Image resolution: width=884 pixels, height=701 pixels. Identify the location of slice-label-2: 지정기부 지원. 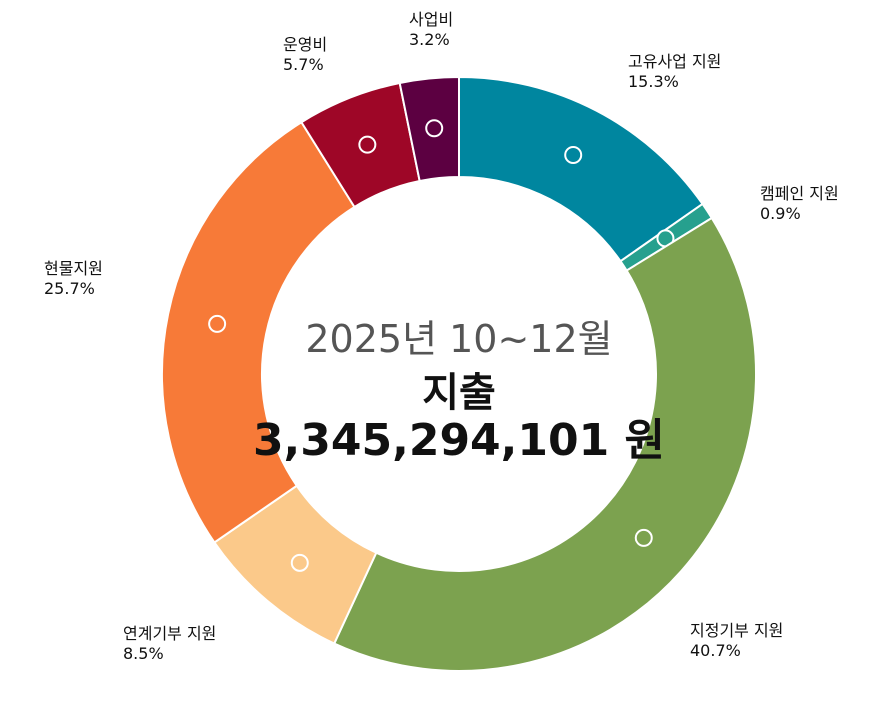
(736, 630).